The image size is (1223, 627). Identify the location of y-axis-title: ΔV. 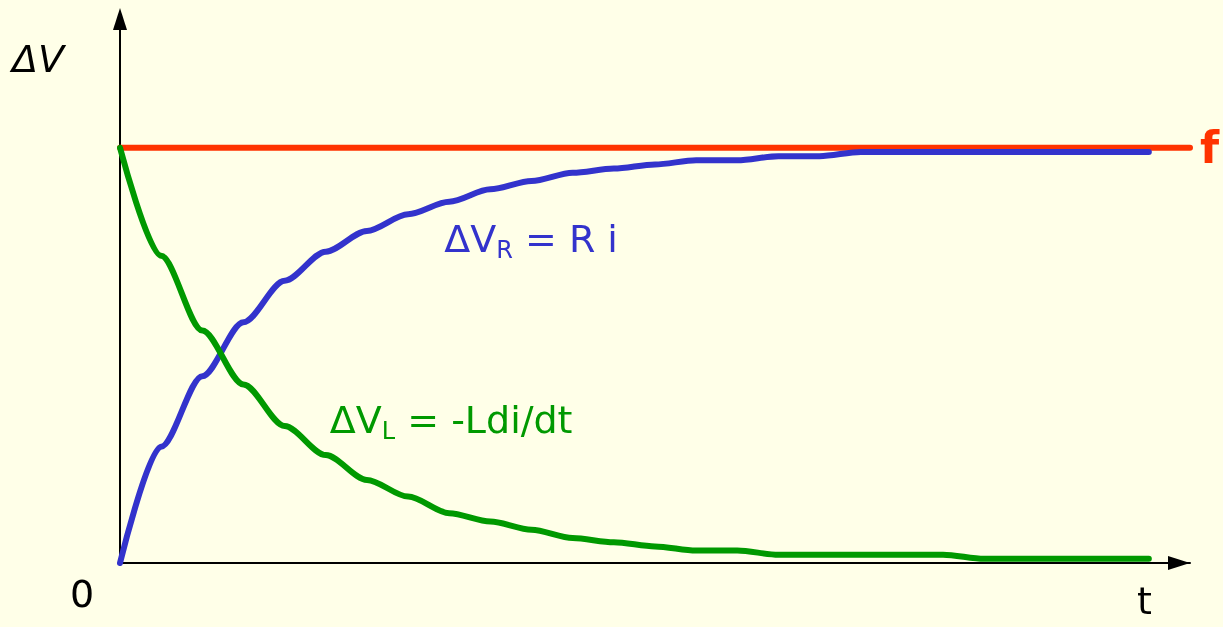
(38, 59).